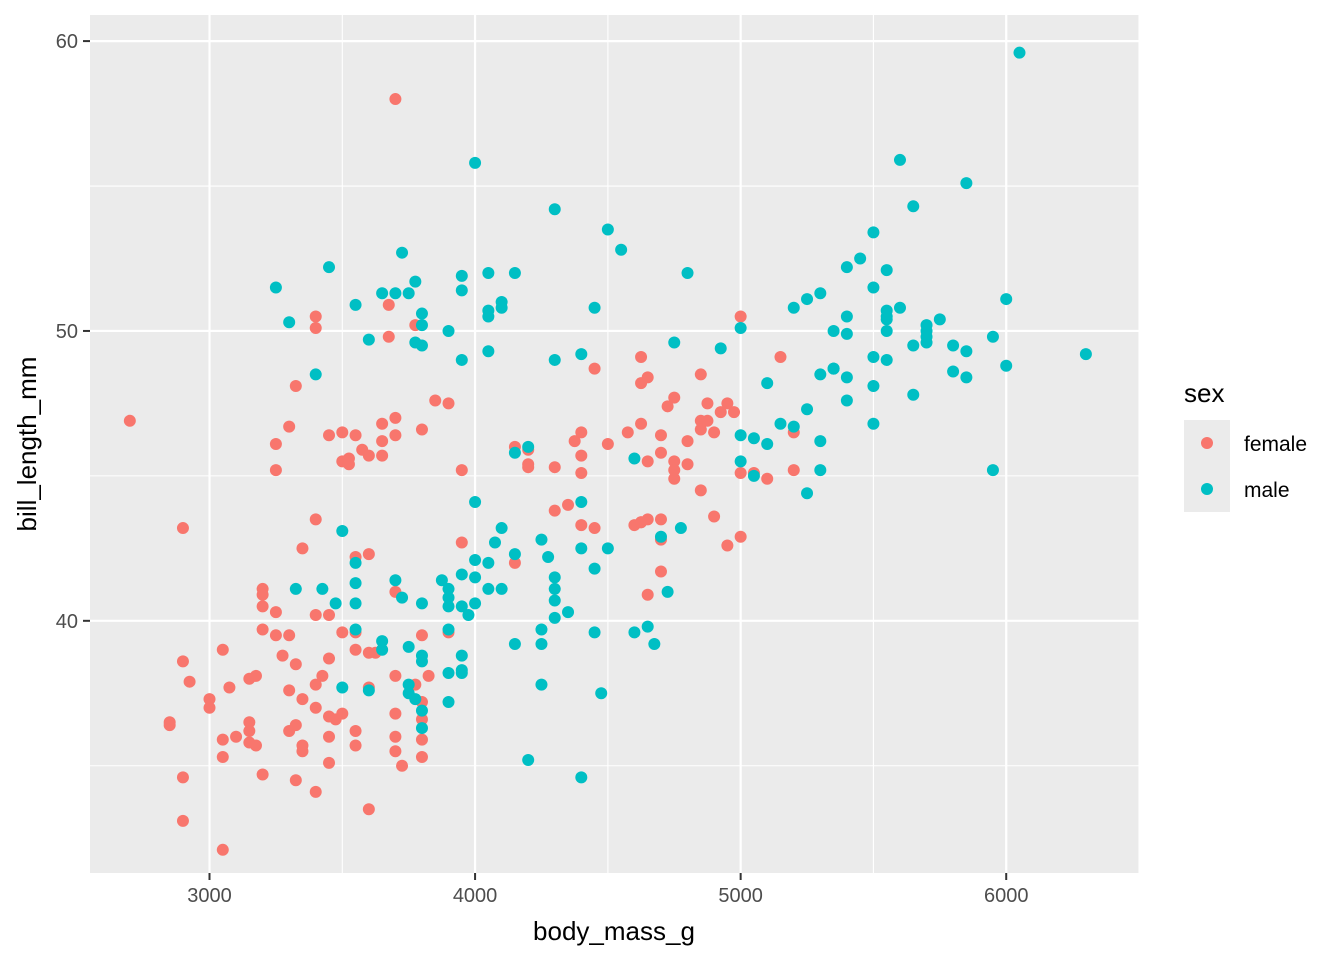 This screenshot has height=960, width=1344. I want to click on x-tick-label: 6000, so click(1006, 896).